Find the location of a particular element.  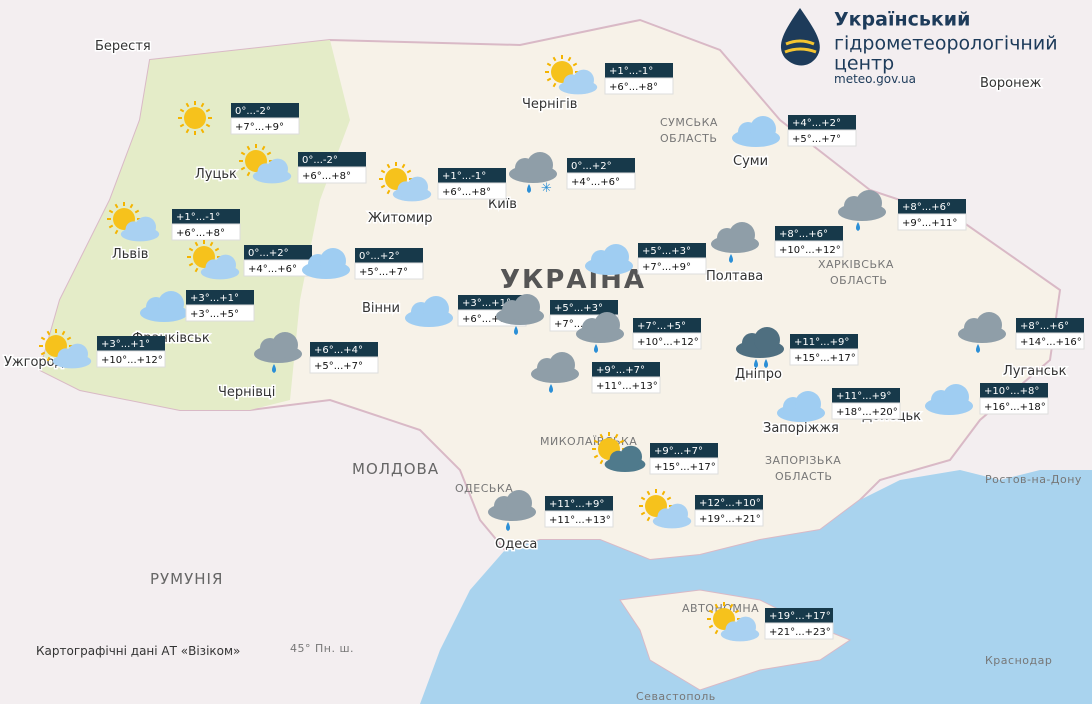

night-temp: +9°...+7° is located at coordinates (678, 451).